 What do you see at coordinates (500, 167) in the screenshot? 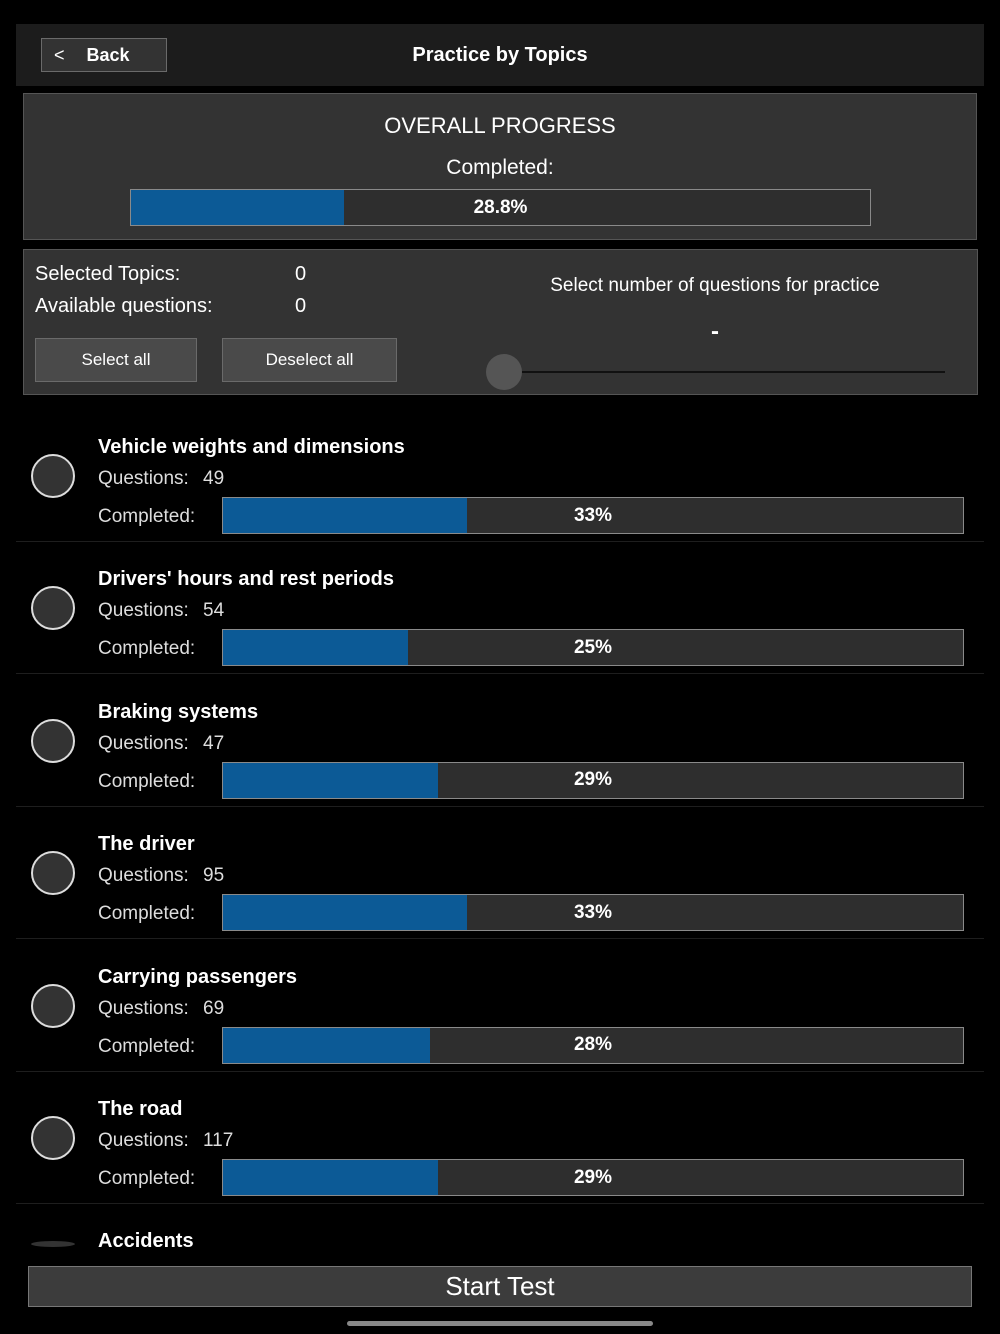
I see `overall-completed-label: Completed:` at bounding box center [500, 167].